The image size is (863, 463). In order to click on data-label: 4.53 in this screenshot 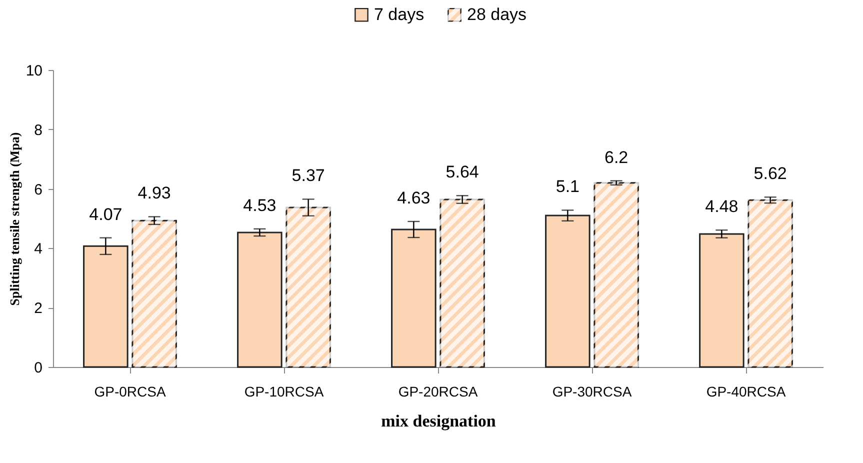, I will do `click(259, 205)`.